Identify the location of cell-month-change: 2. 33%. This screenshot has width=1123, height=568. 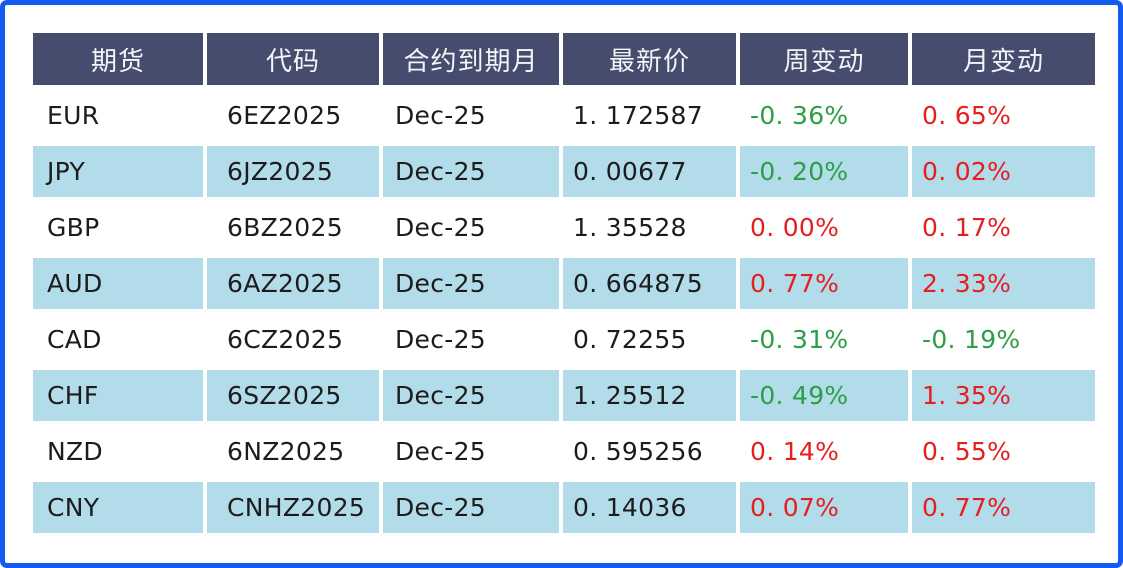
(1003, 283).